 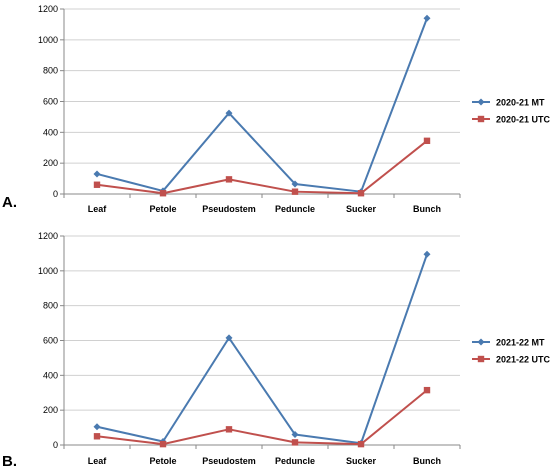 I want to click on panel-label: A., so click(x=9, y=202).